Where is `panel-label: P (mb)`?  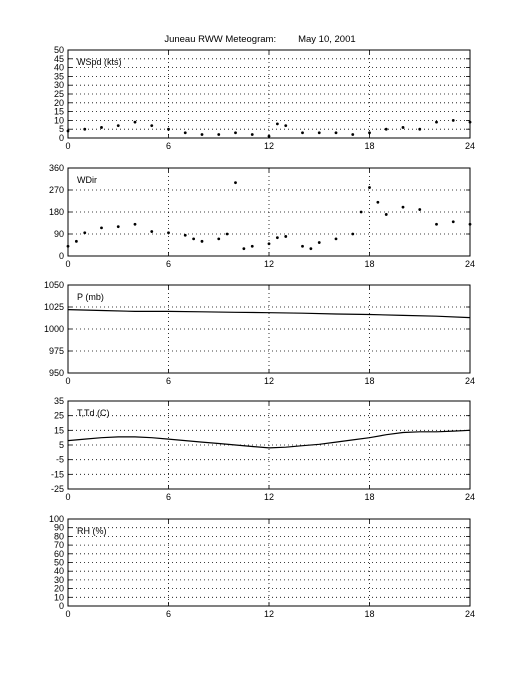 panel-label: P (mb) is located at coordinates (90, 297).